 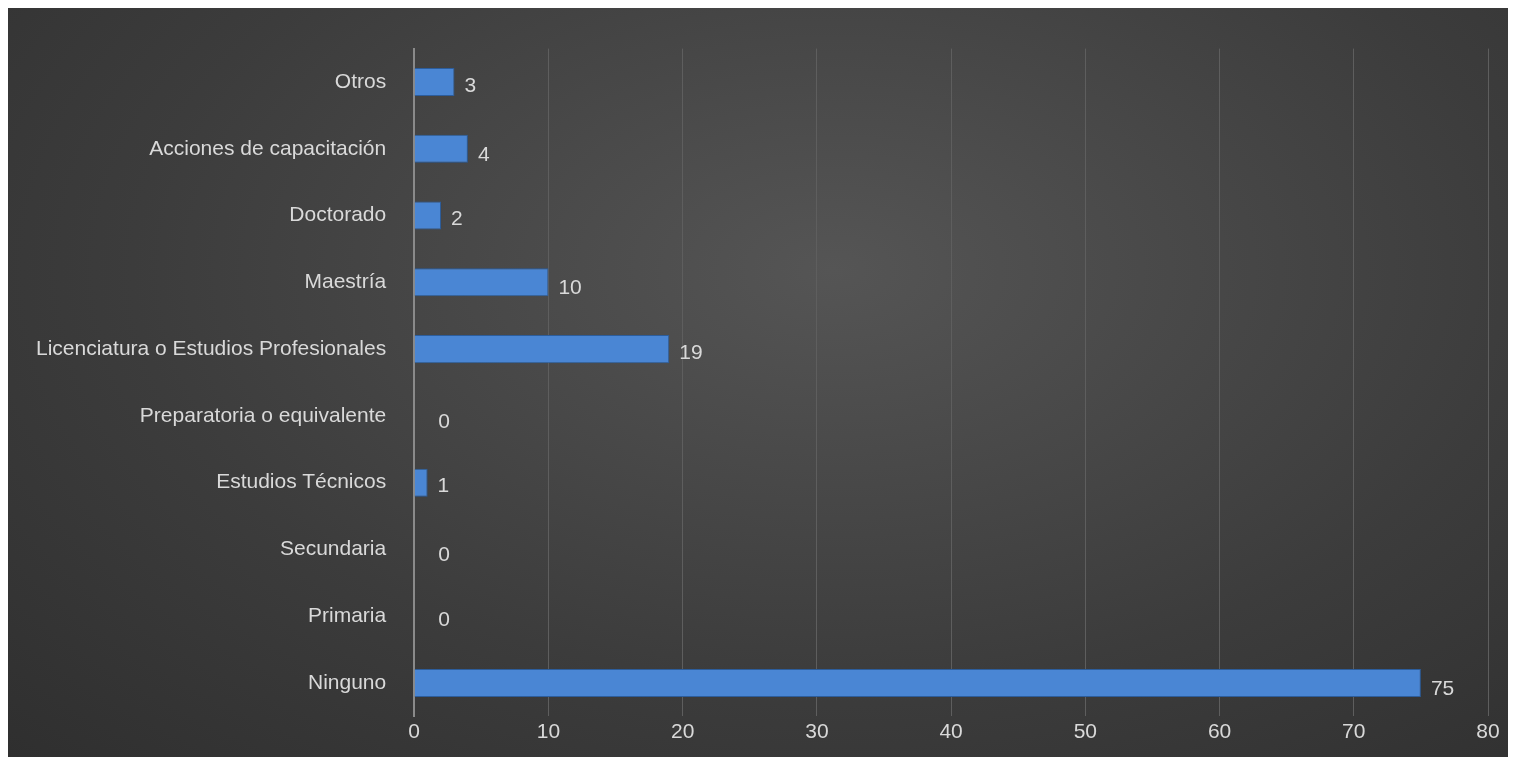 I want to click on y-tick-label: Doctorado, so click(x=338, y=214).